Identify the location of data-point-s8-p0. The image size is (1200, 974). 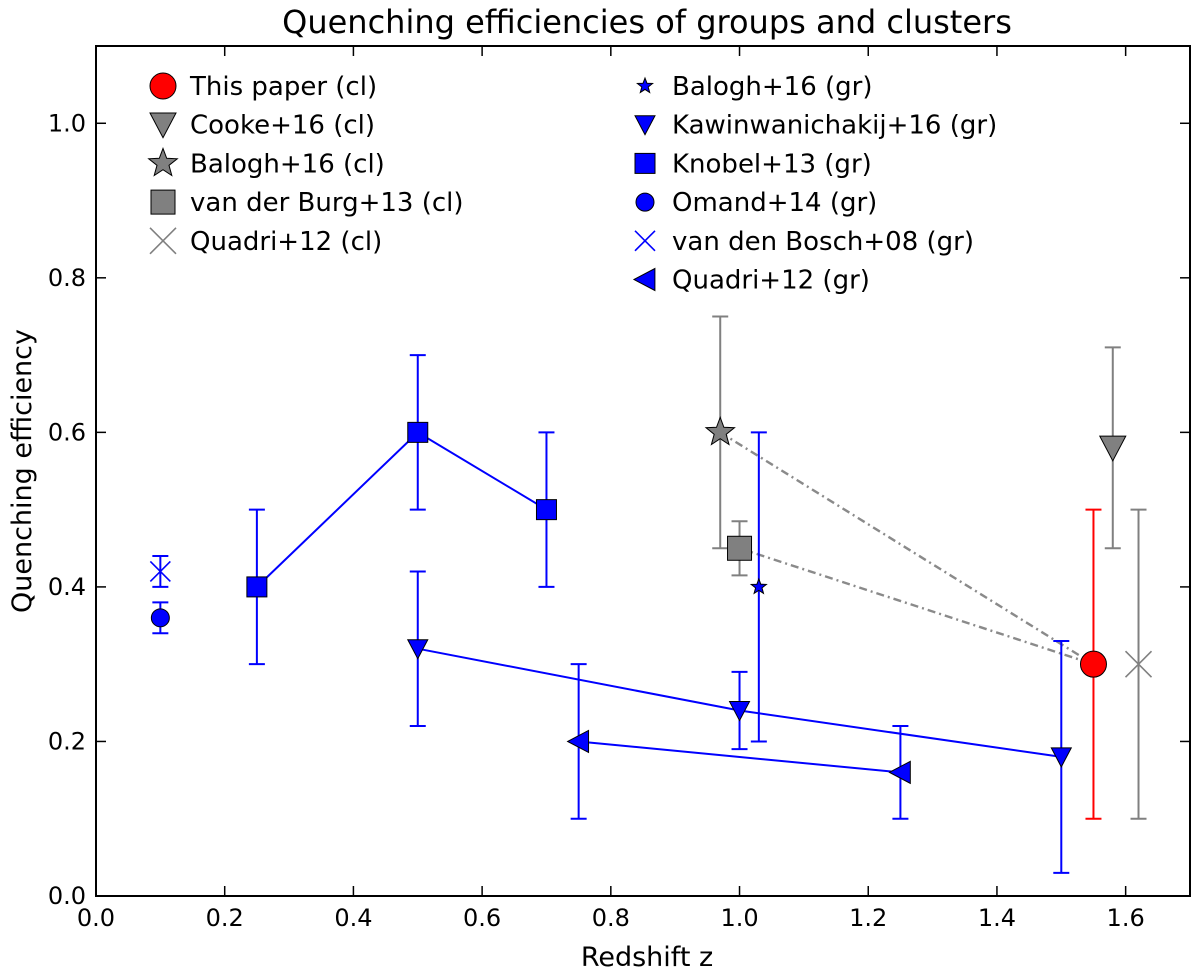
(160, 618).